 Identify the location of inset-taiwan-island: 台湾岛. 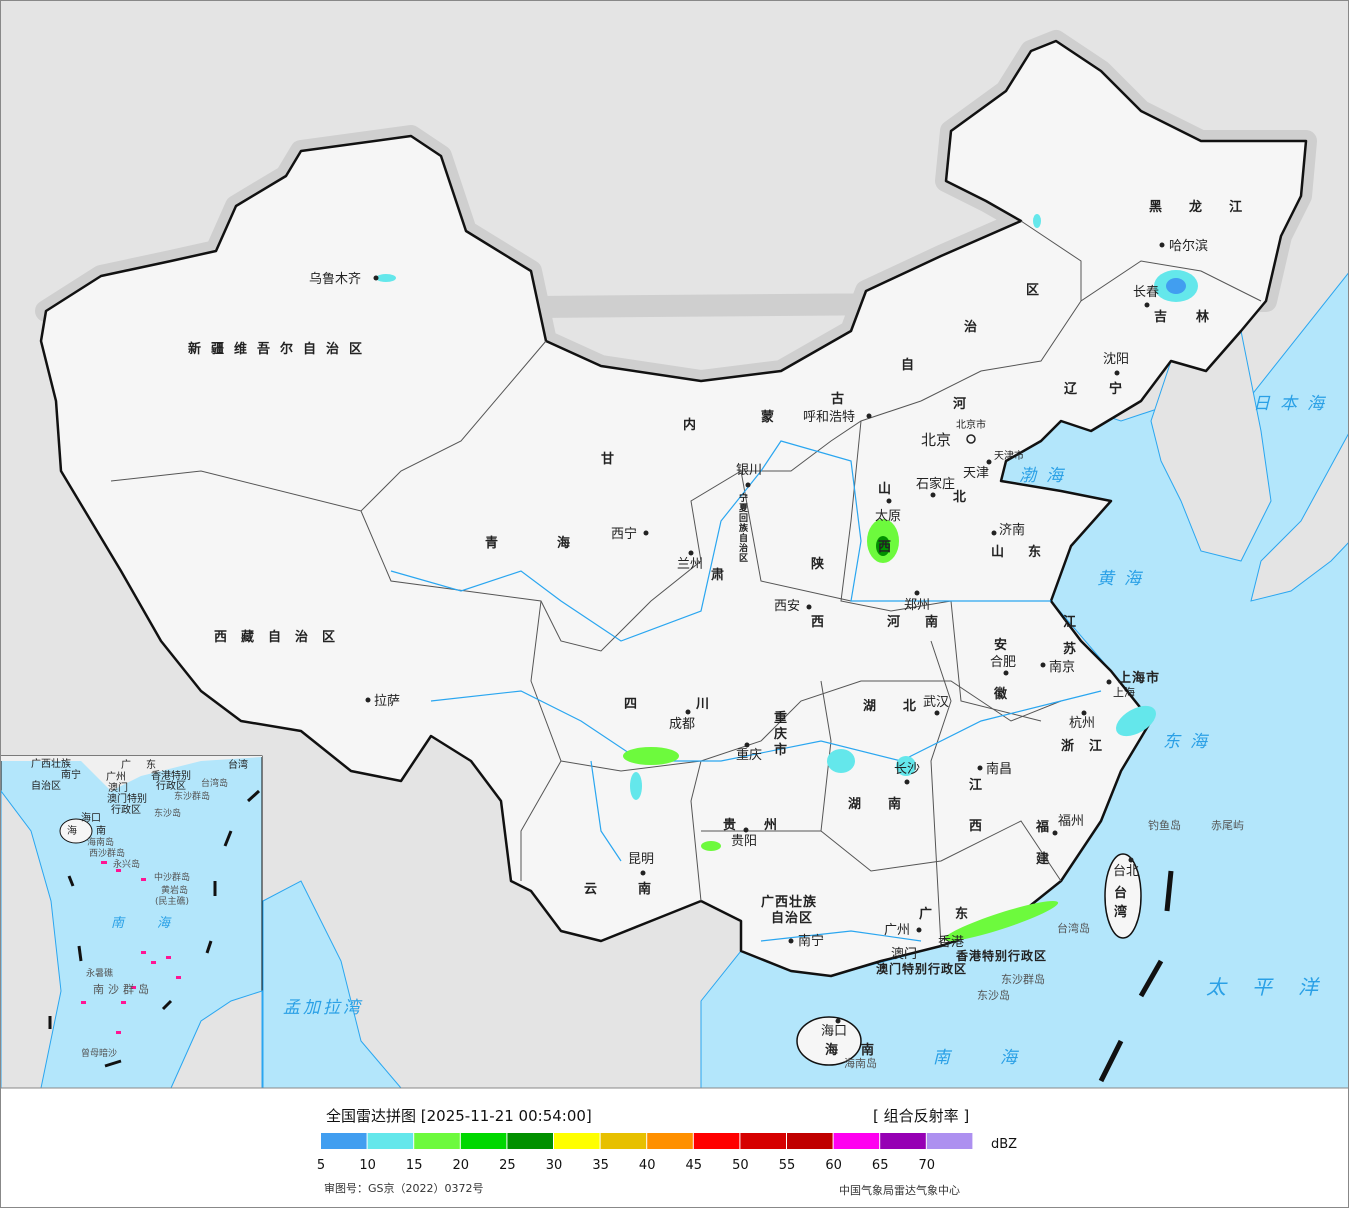
(214, 783).